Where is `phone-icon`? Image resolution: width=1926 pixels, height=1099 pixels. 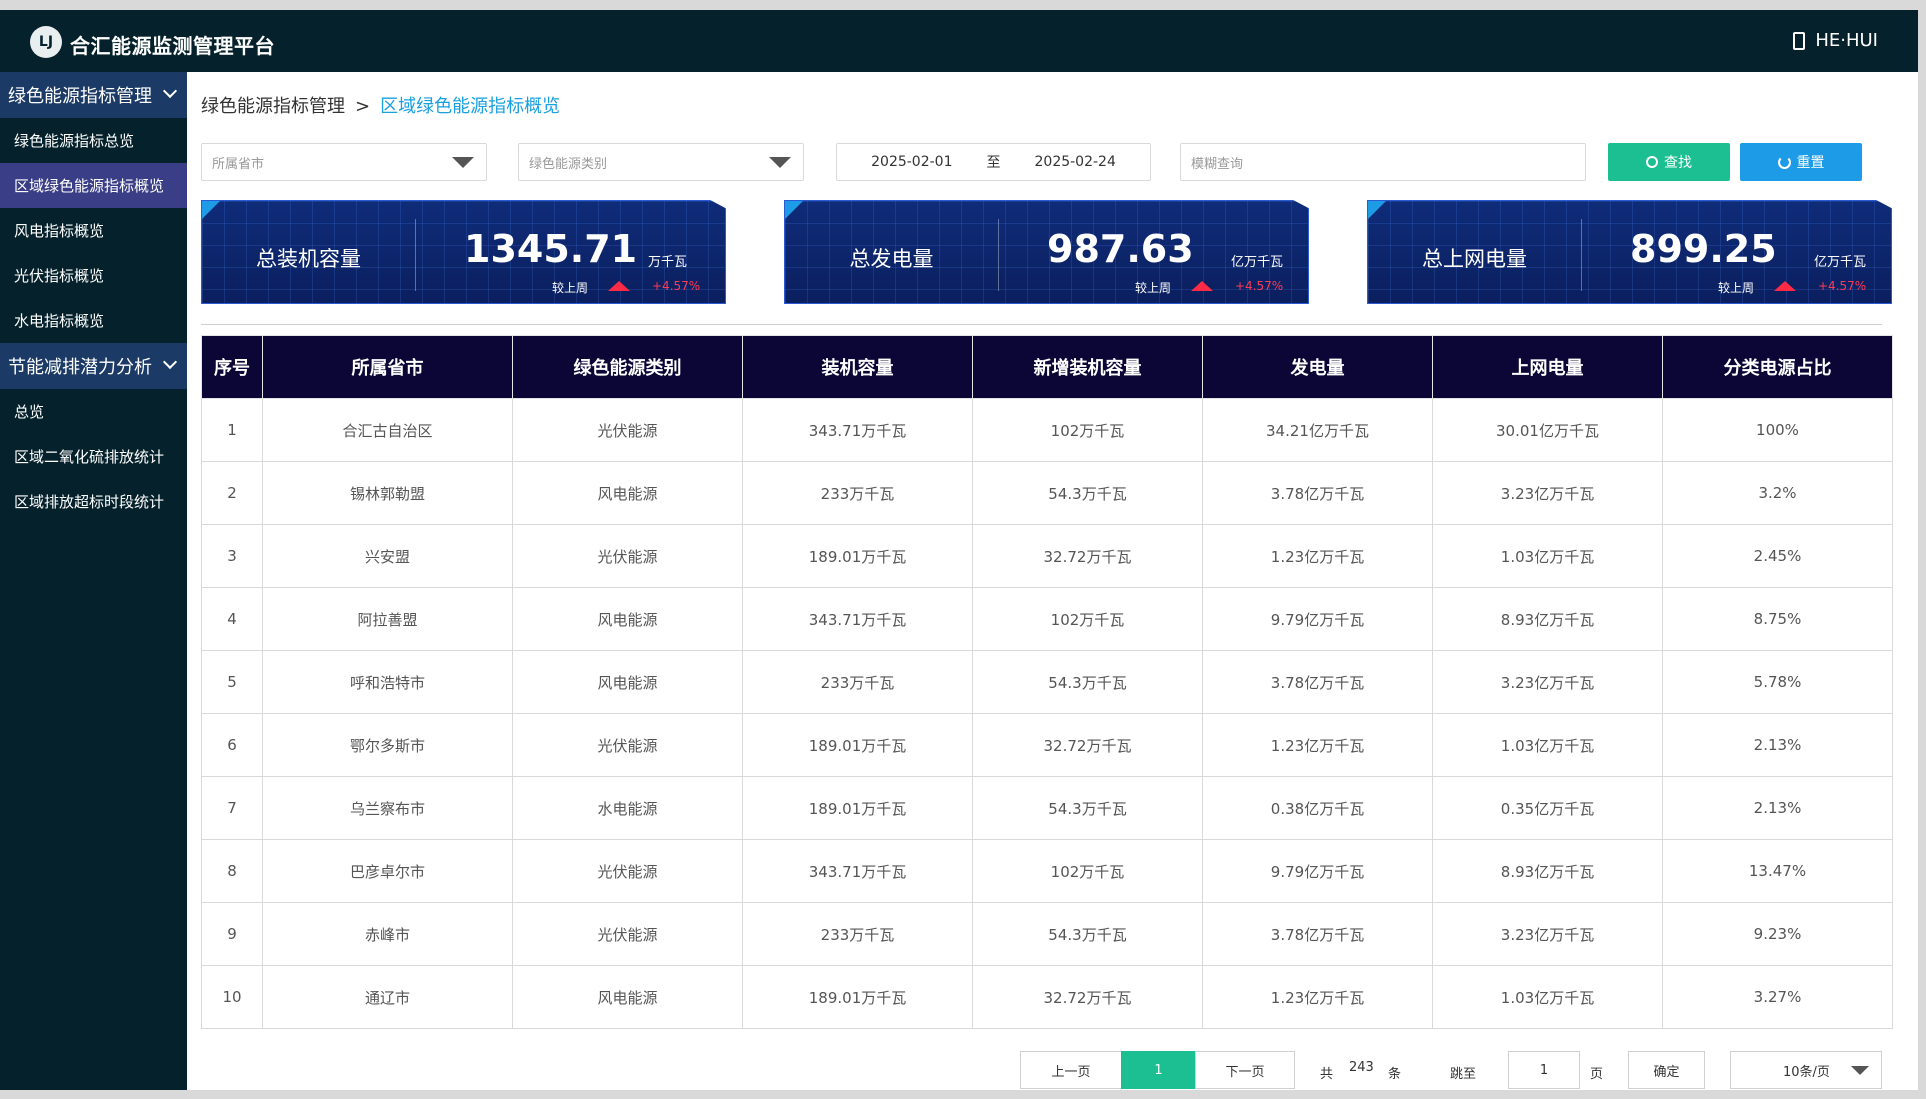
phone-icon is located at coordinates (1799, 40).